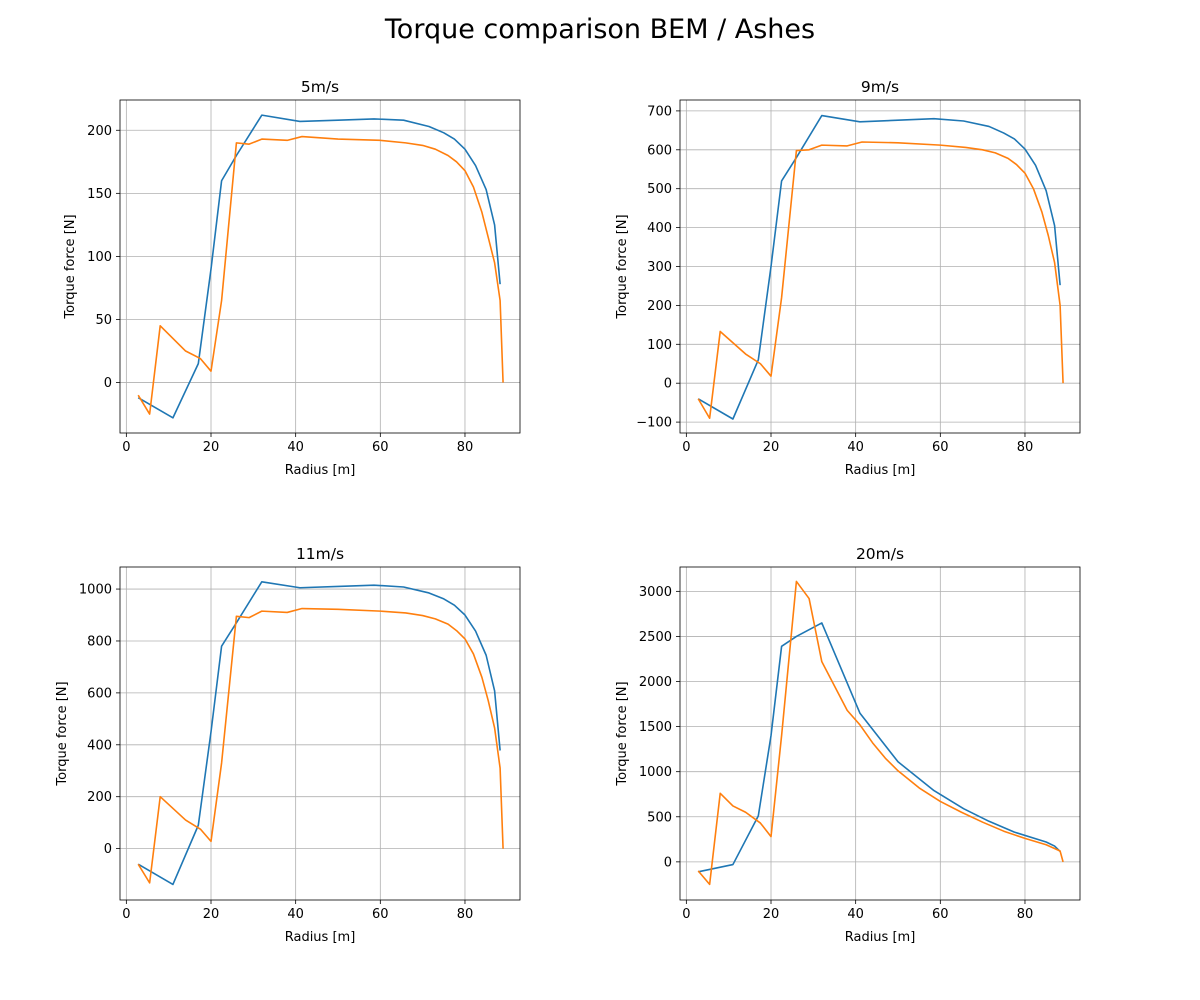 Image resolution: width=1200 pixels, height=1000 pixels. What do you see at coordinates (880, 554) in the screenshot?
I see `subplot-title: 20m/s` at bounding box center [880, 554].